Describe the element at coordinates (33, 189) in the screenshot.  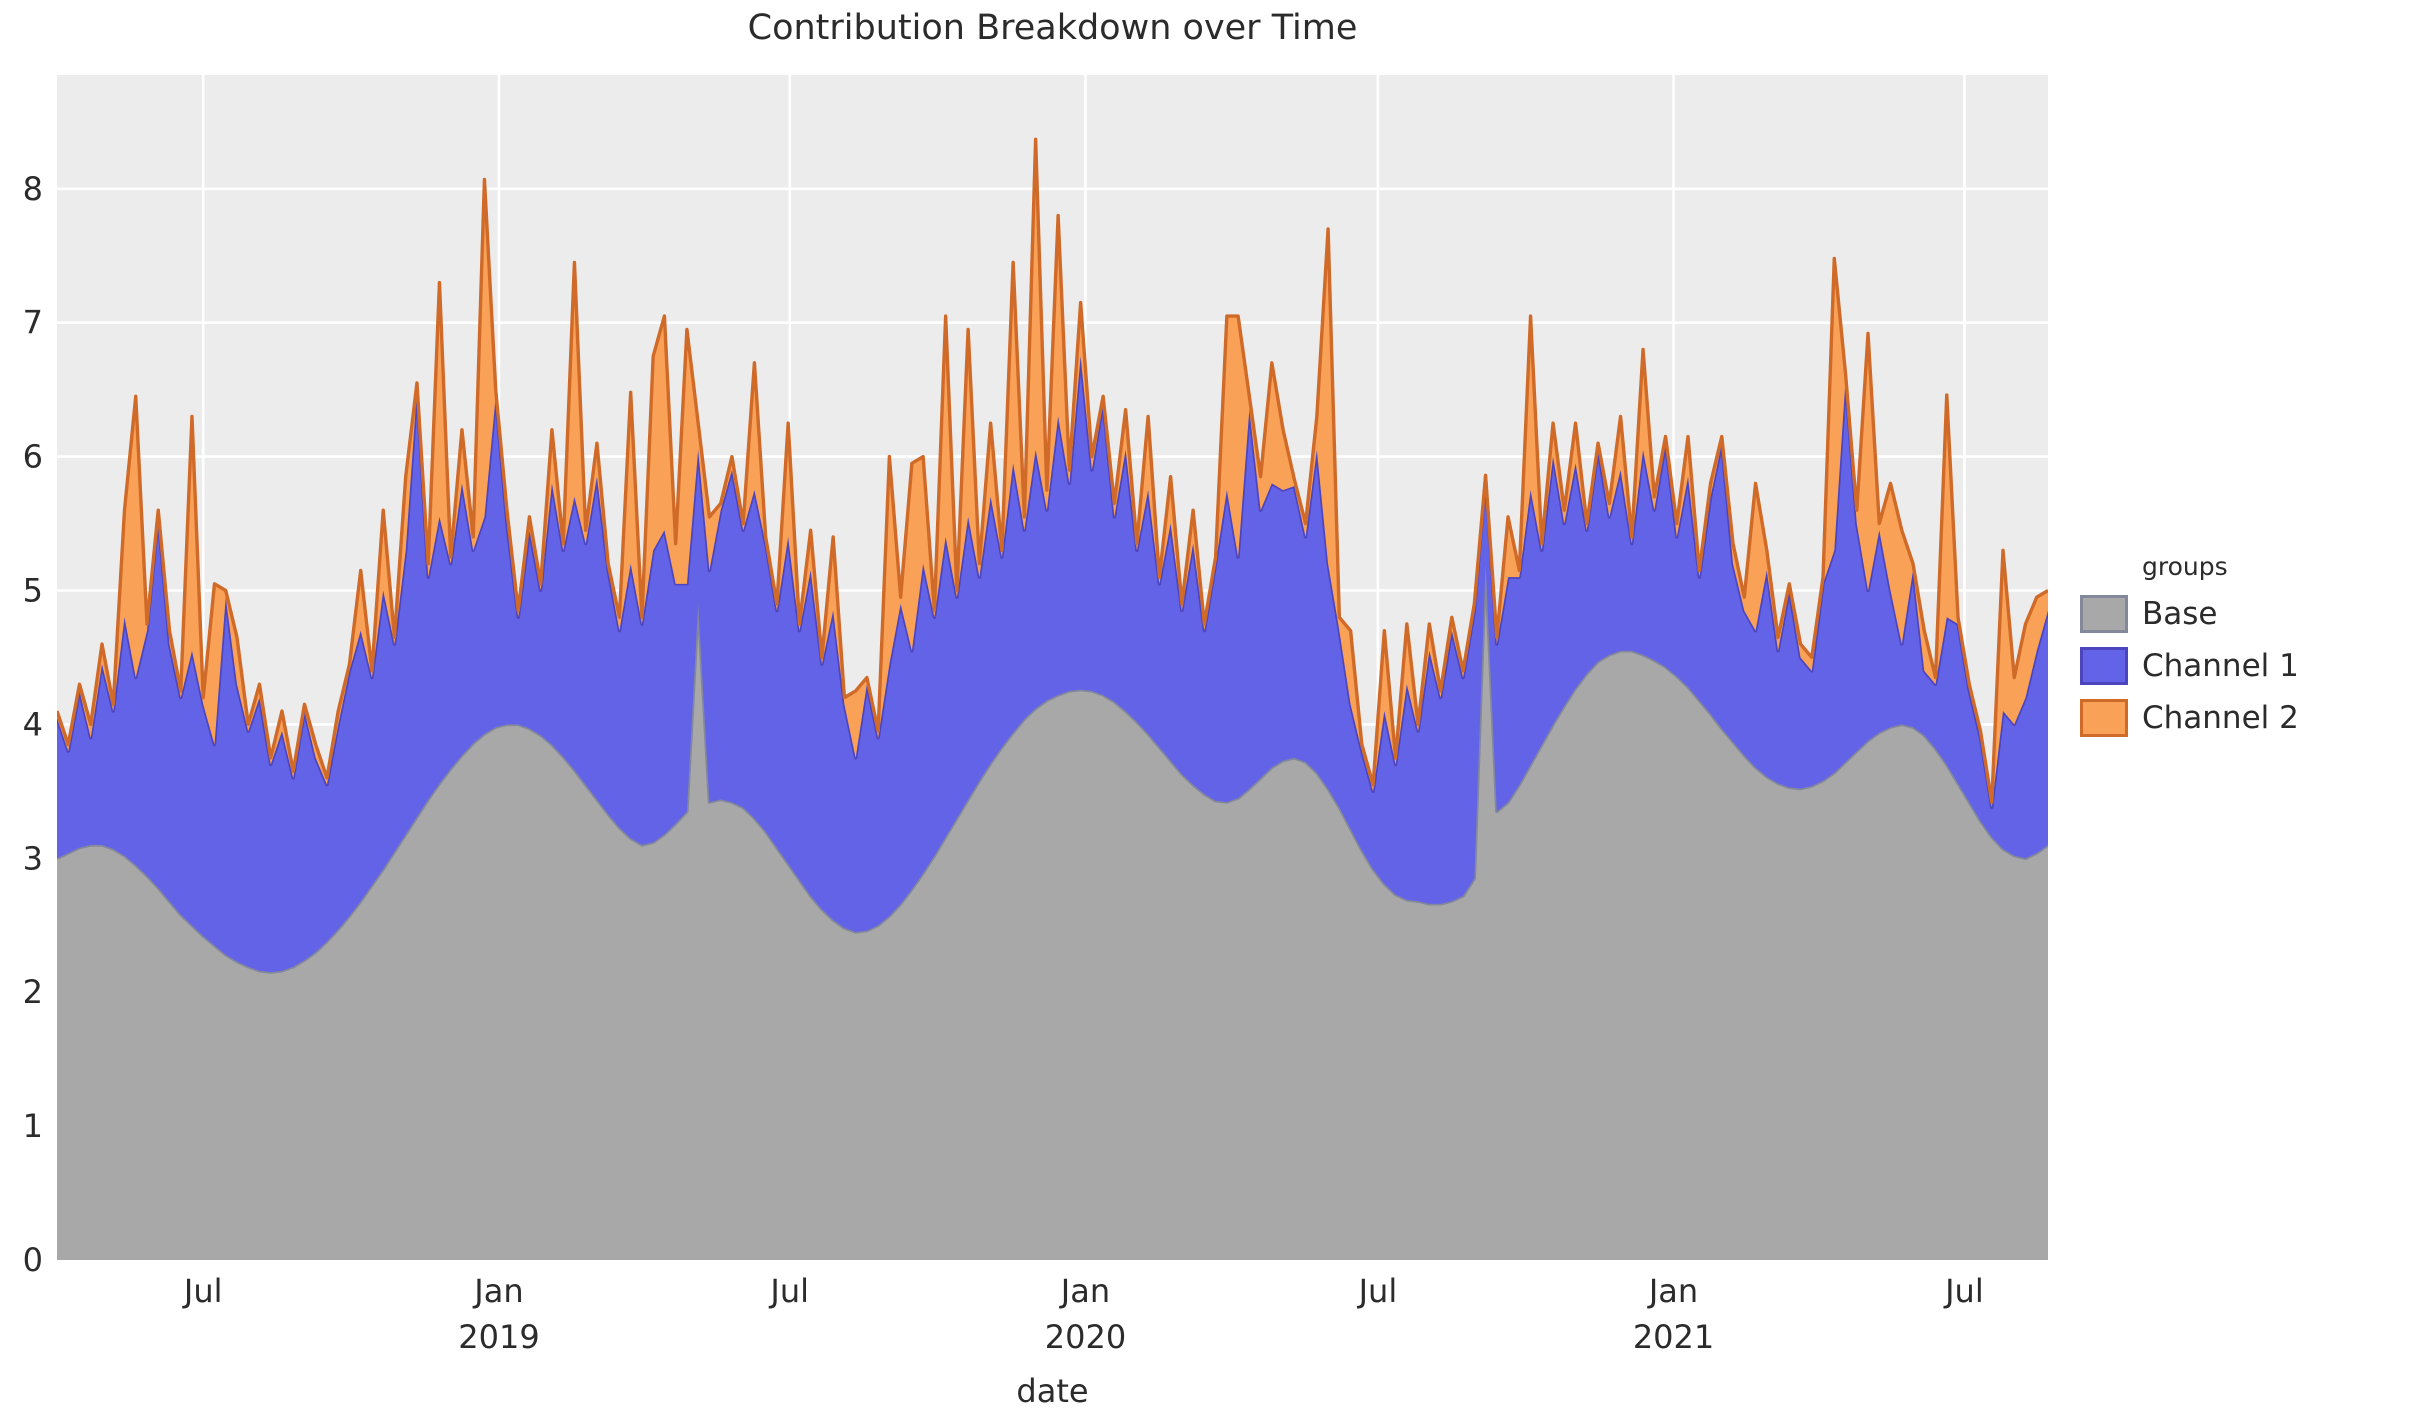
I see `y-tick-label: 8` at that location.